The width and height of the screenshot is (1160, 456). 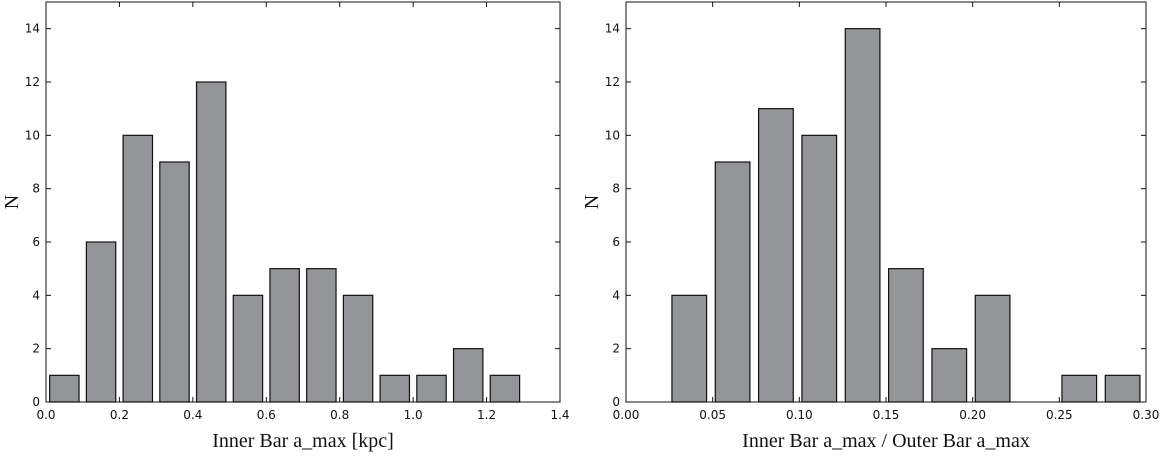 What do you see at coordinates (339, 415) in the screenshot?
I see `x-tick-label: 0.8` at bounding box center [339, 415].